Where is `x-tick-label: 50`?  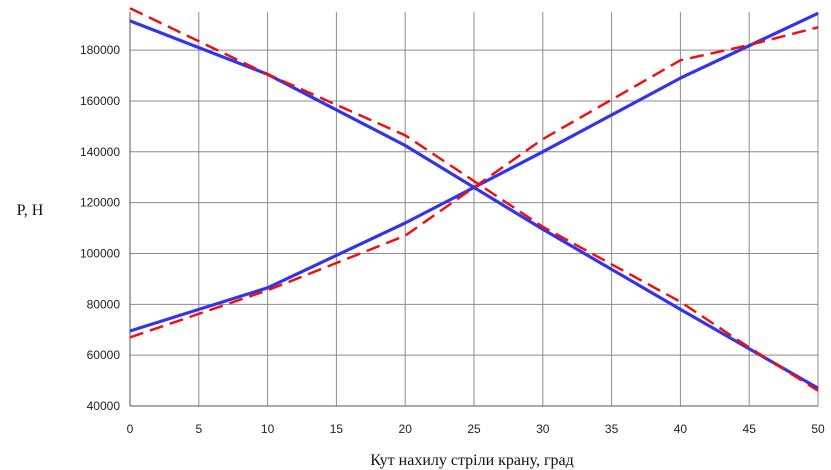
x-tick-label: 50 is located at coordinates (818, 429).